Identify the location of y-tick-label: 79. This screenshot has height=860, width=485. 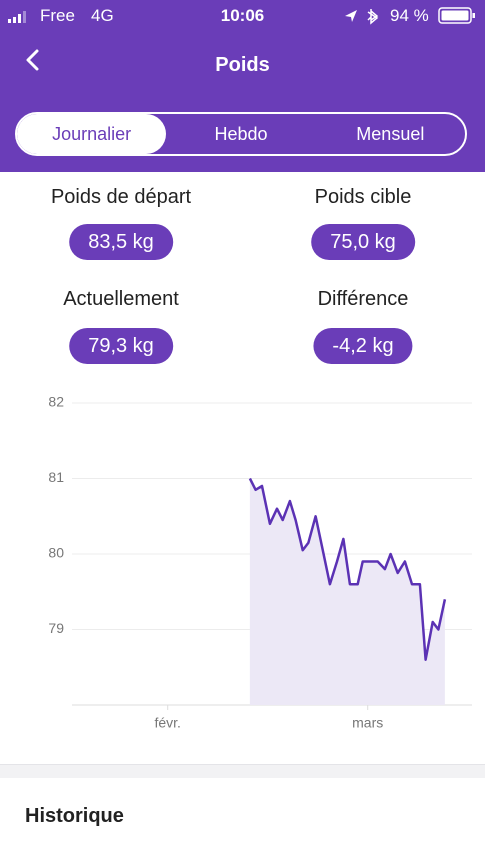
(56, 628).